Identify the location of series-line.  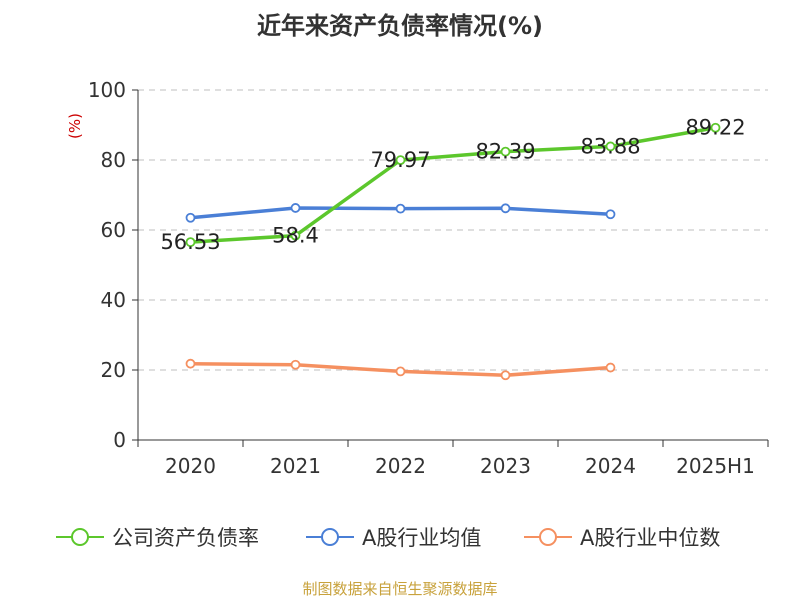
(453, 185).